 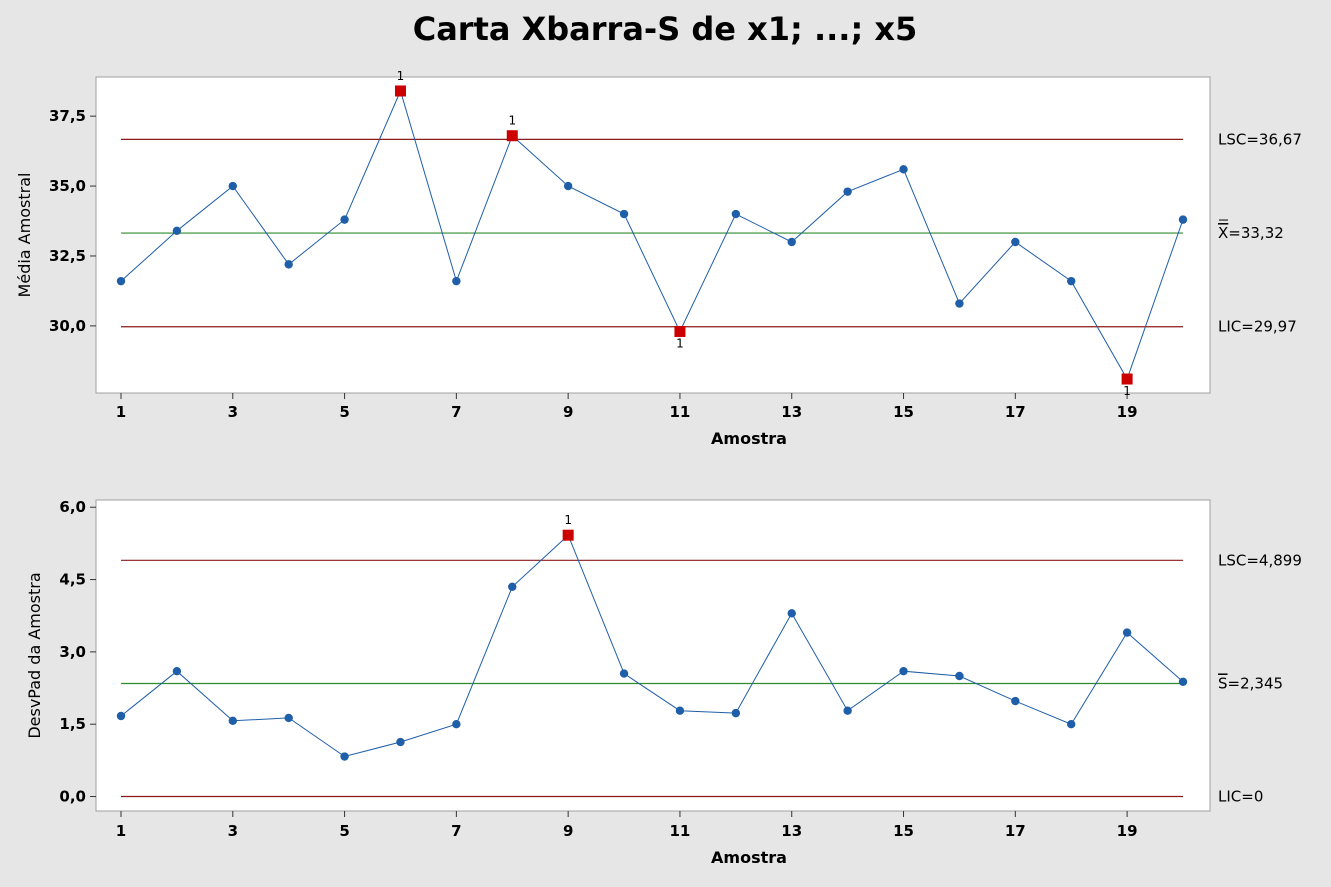 What do you see at coordinates (1260, 139) in the screenshot?
I see `xbar-ucl-label: LSC=36,67` at bounding box center [1260, 139].